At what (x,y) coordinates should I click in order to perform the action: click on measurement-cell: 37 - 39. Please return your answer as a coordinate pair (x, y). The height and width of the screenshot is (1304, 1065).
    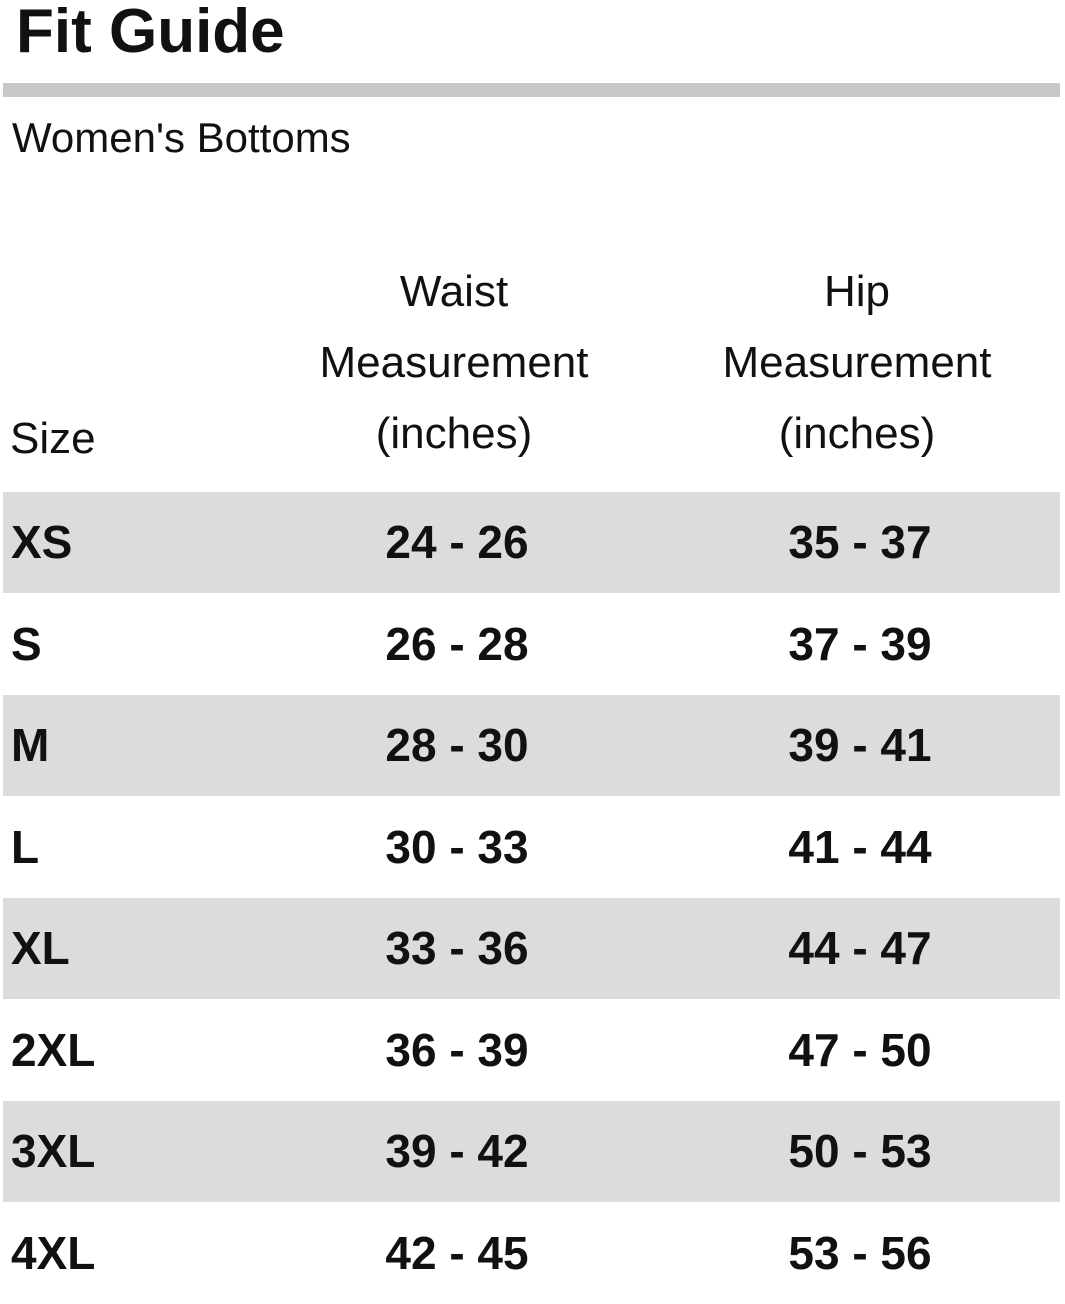
    Looking at the image, I should click on (860, 643).